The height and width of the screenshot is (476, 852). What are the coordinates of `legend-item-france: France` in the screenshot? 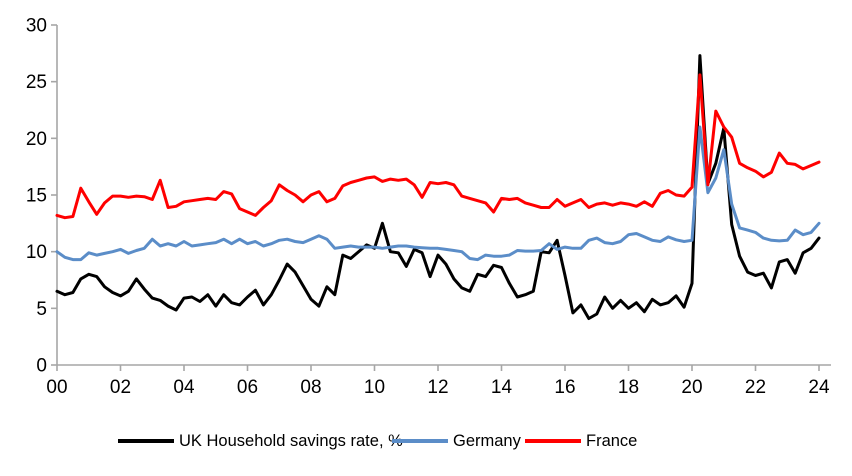 It's located at (581, 441).